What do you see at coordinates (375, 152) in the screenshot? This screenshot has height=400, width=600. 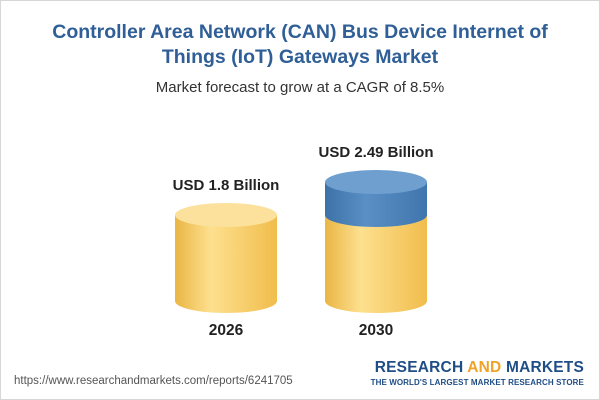 I see `value-label: USD 2.49 Billion` at bounding box center [375, 152].